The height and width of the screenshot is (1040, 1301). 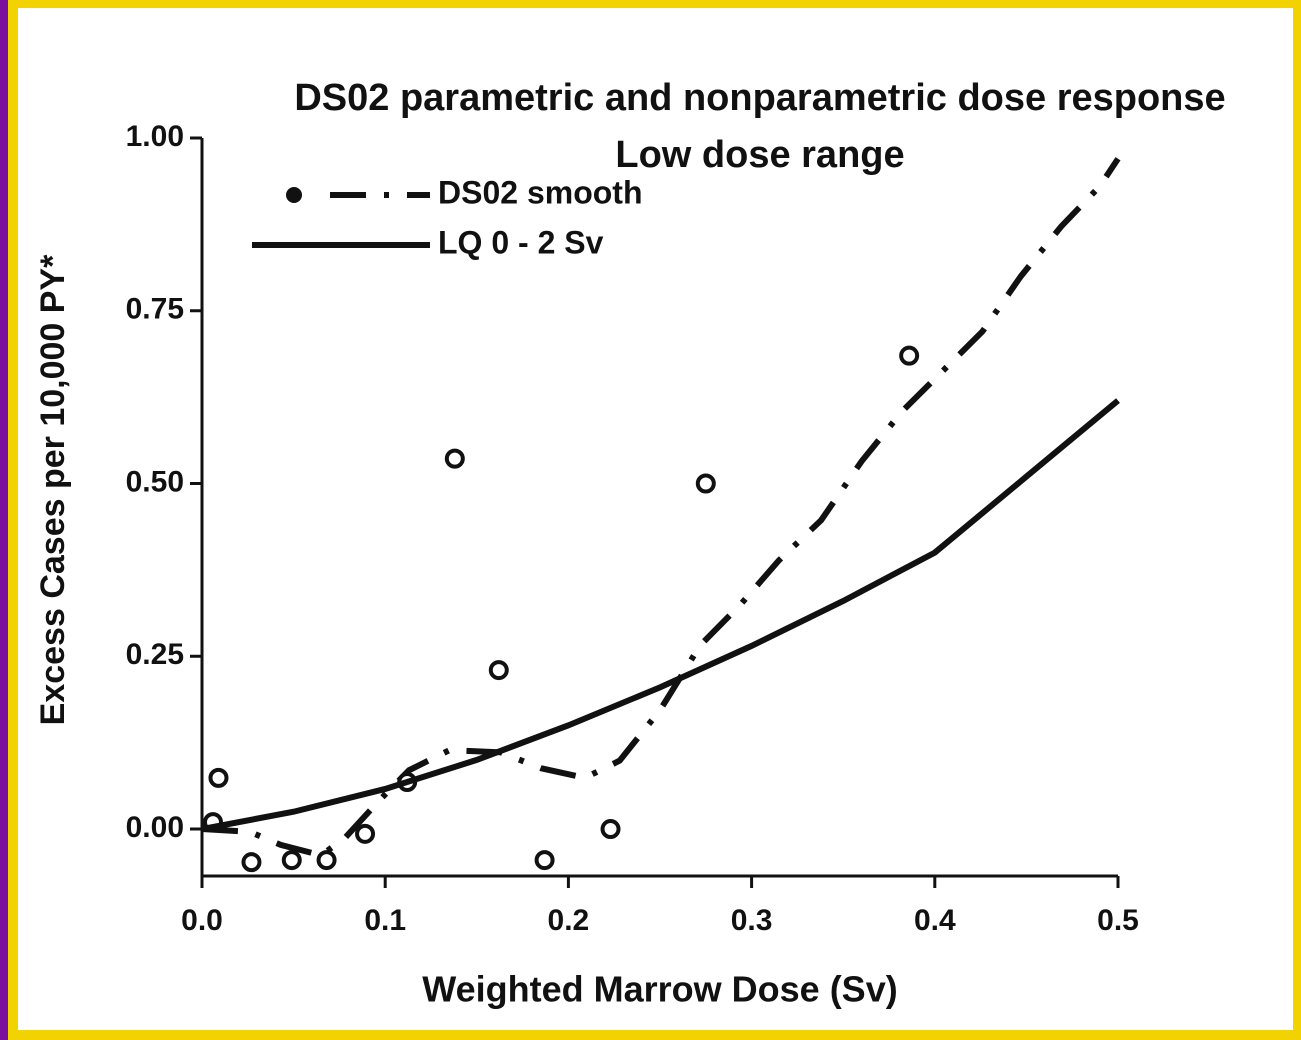 I want to click on chart-subtitle: Low dose range, so click(x=759, y=155).